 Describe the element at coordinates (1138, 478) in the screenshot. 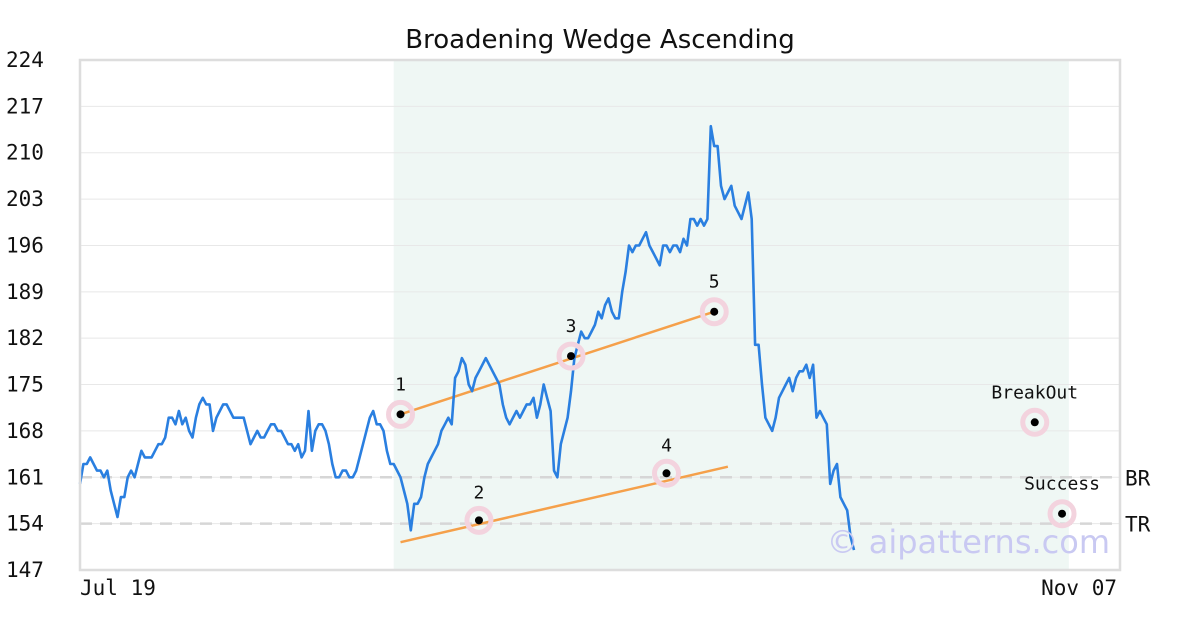

I see `level-label-br: BR` at that location.